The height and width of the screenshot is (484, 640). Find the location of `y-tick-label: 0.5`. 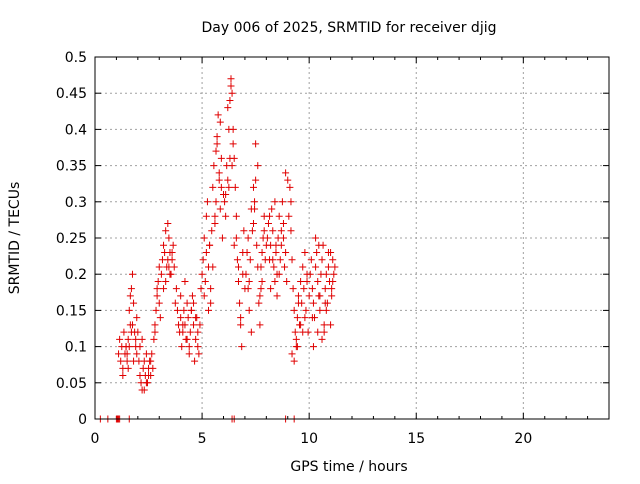

y-tick-label: 0.5 is located at coordinates (76, 58).